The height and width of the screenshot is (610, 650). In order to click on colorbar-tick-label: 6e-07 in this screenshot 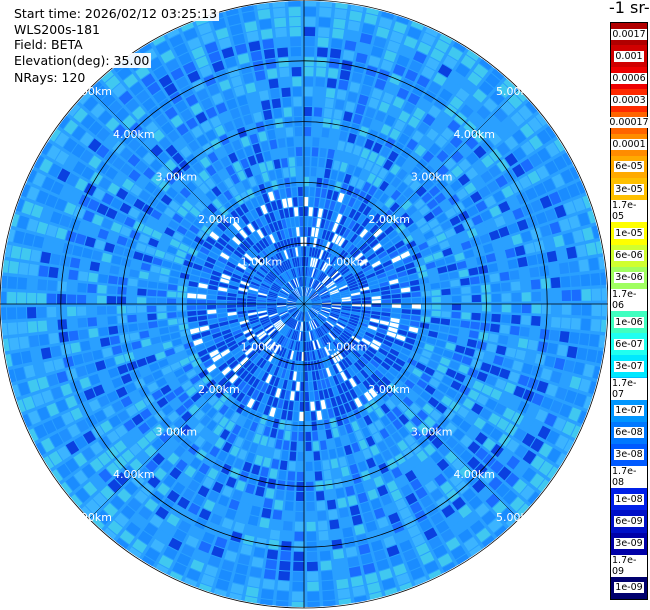, I will do `click(629, 344)`.